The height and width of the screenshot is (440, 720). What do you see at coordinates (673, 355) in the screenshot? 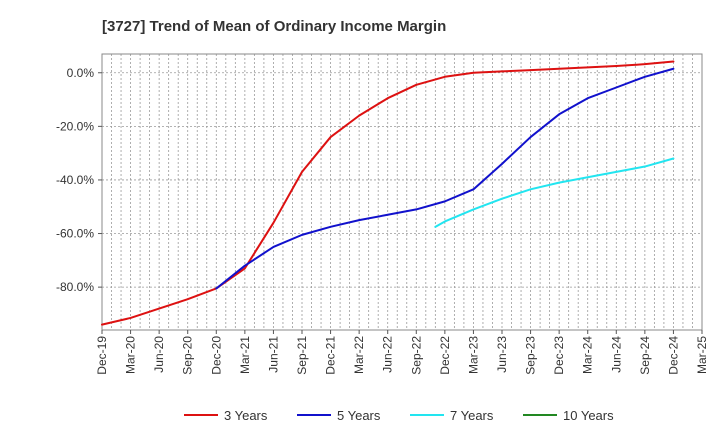
I see `x-tick-label: Dec-24` at bounding box center [673, 355].